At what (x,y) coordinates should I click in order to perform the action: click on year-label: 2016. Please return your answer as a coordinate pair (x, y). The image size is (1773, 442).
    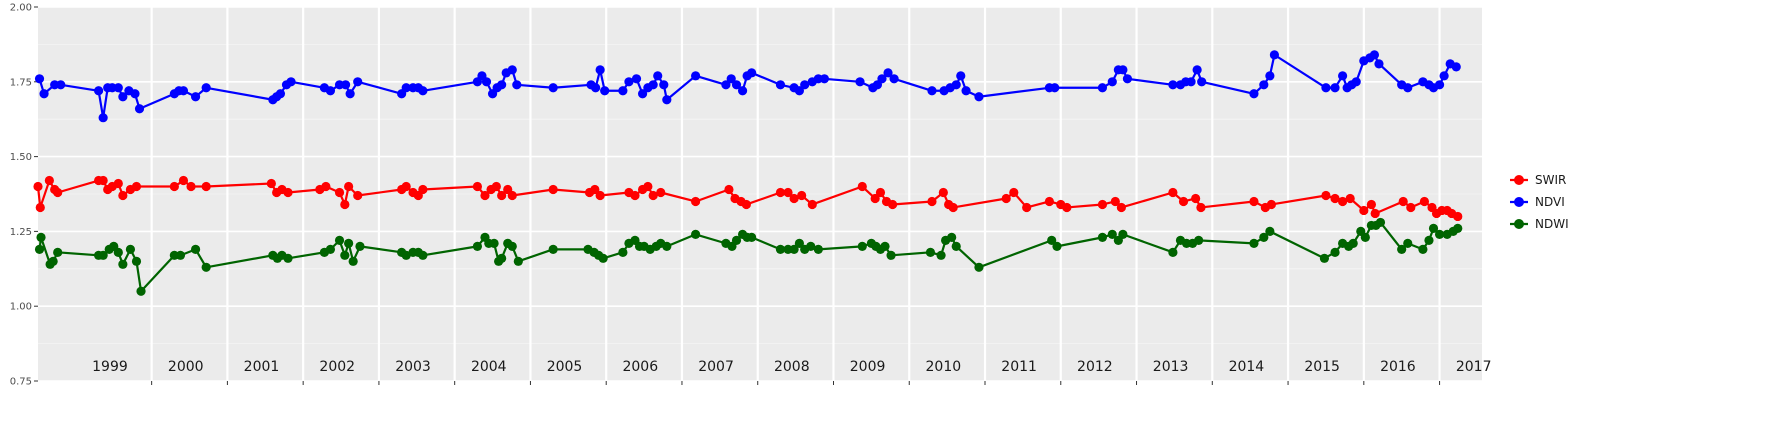
    Looking at the image, I should click on (1398, 367).